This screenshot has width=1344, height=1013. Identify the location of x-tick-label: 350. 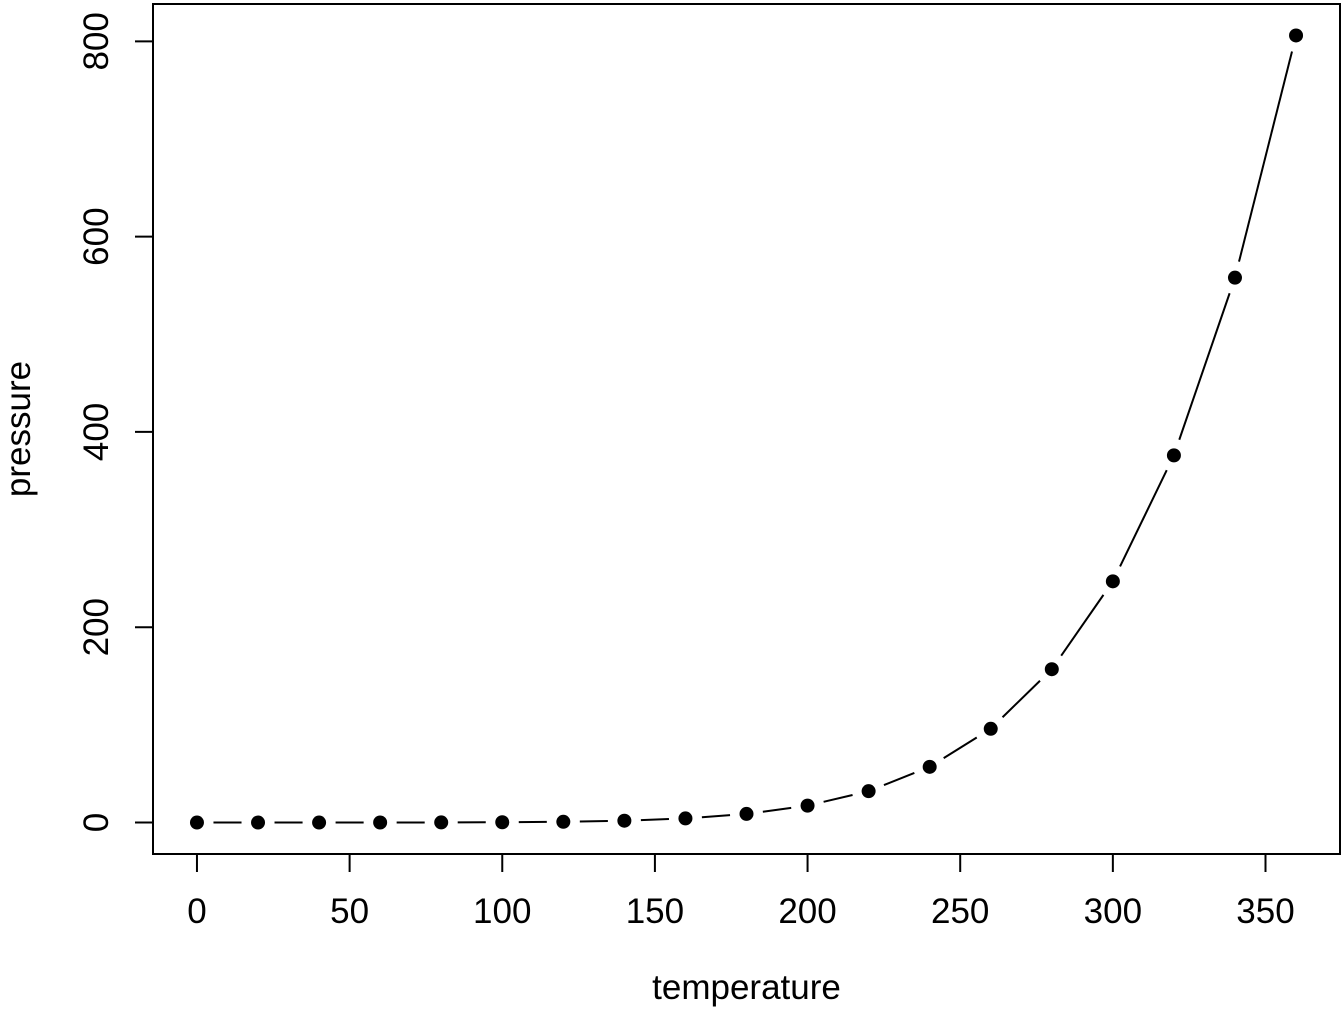
(1265, 911).